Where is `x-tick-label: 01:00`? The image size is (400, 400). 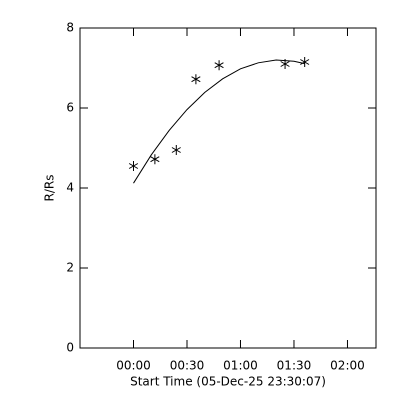
x-tick-label: 01:00 is located at coordinates (240, 366).